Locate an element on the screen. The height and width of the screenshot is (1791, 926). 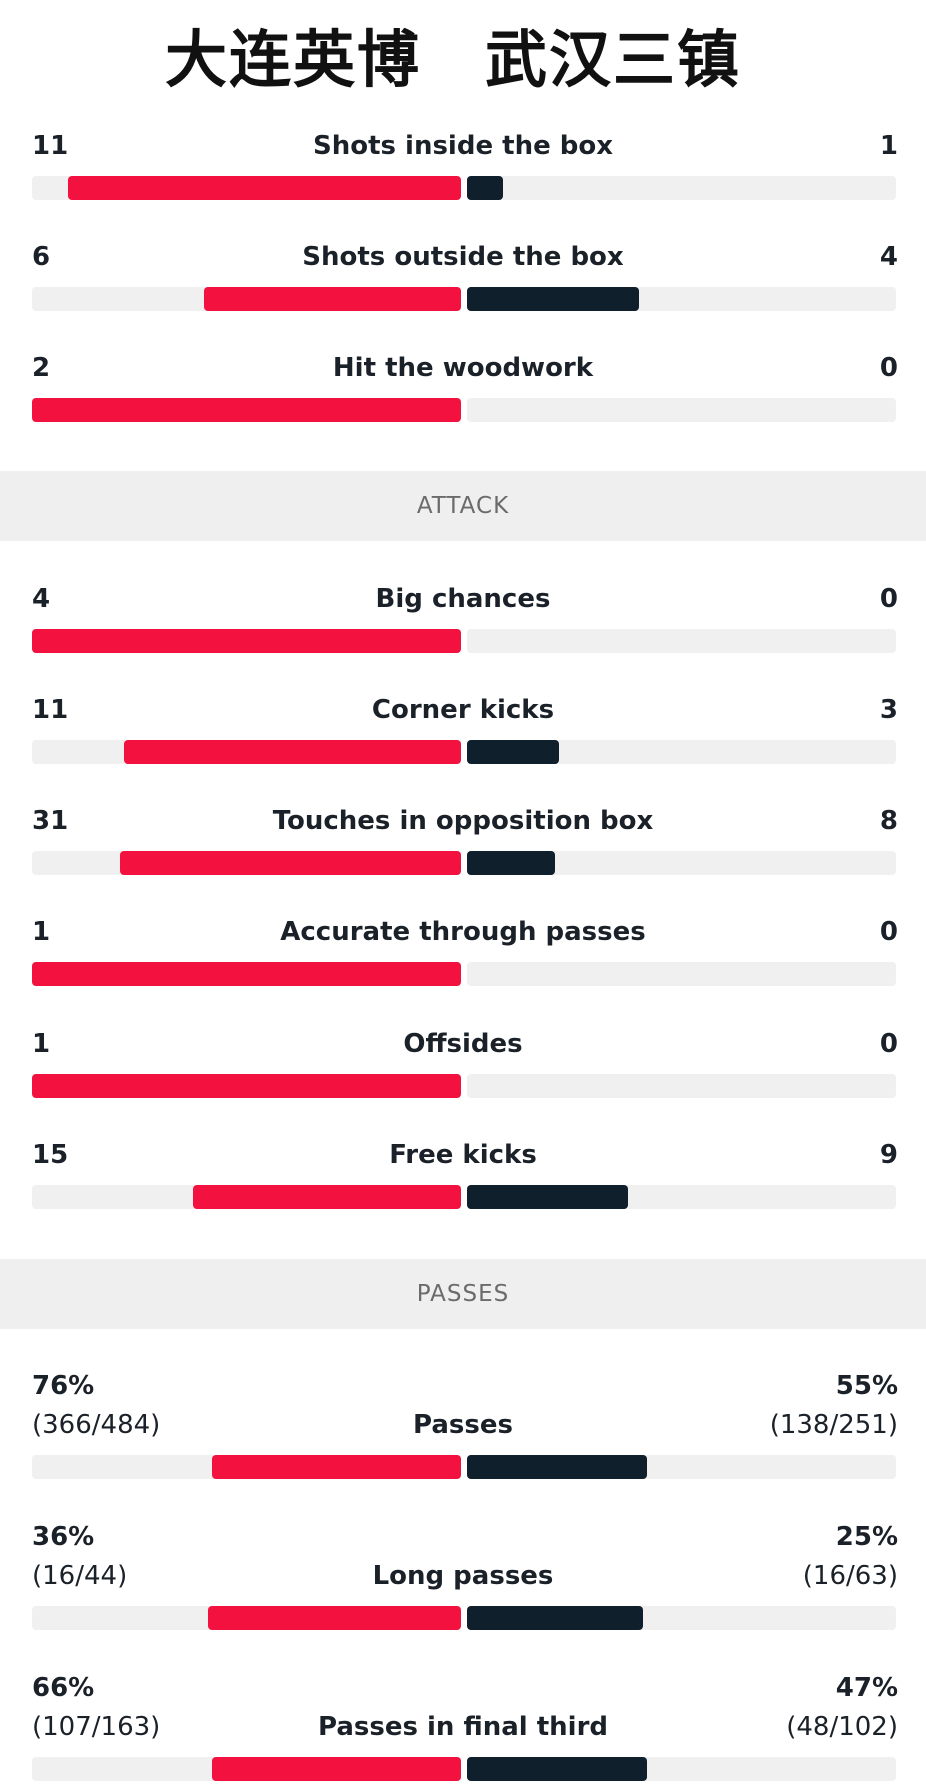
stat-label: Passes is located at coordinates (463, 1425).